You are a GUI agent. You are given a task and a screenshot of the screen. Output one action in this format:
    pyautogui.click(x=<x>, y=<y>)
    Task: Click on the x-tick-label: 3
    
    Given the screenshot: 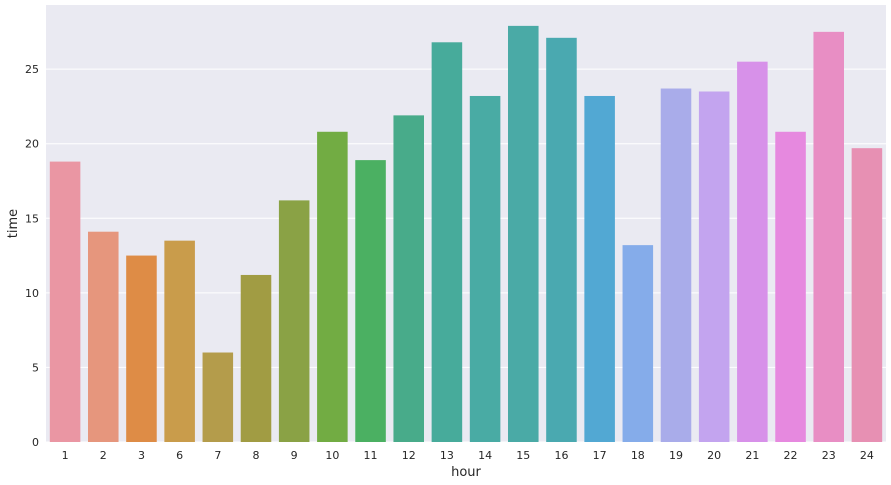 What is the action you would take?
    pyautogui.click(x=141, y=455)
    